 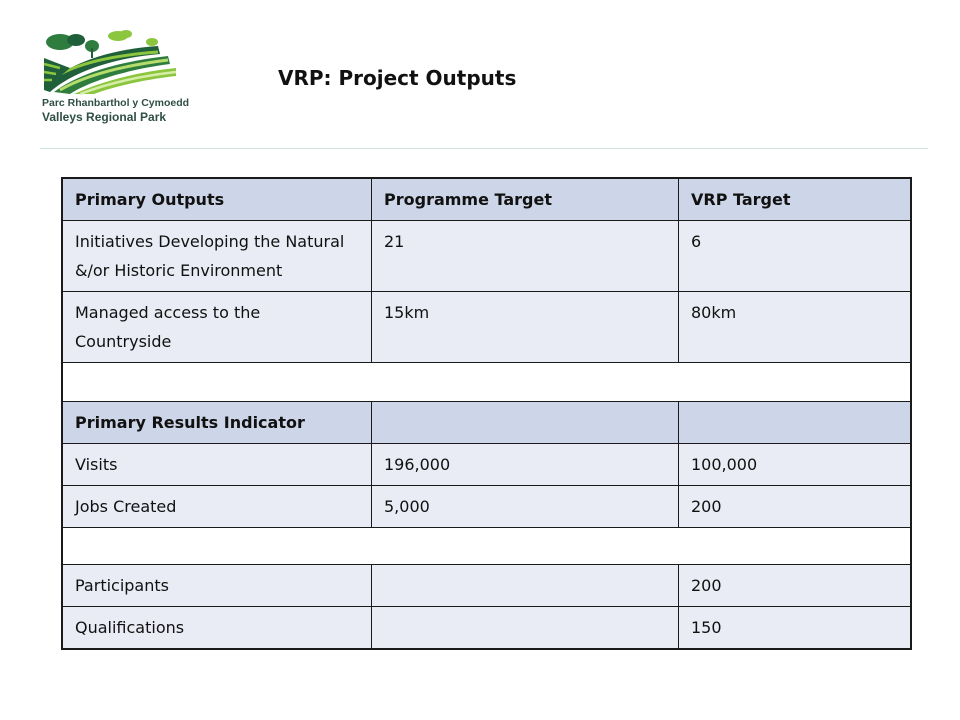 I want to click on header-cell: VRP Target, so click(x=795, y=199).